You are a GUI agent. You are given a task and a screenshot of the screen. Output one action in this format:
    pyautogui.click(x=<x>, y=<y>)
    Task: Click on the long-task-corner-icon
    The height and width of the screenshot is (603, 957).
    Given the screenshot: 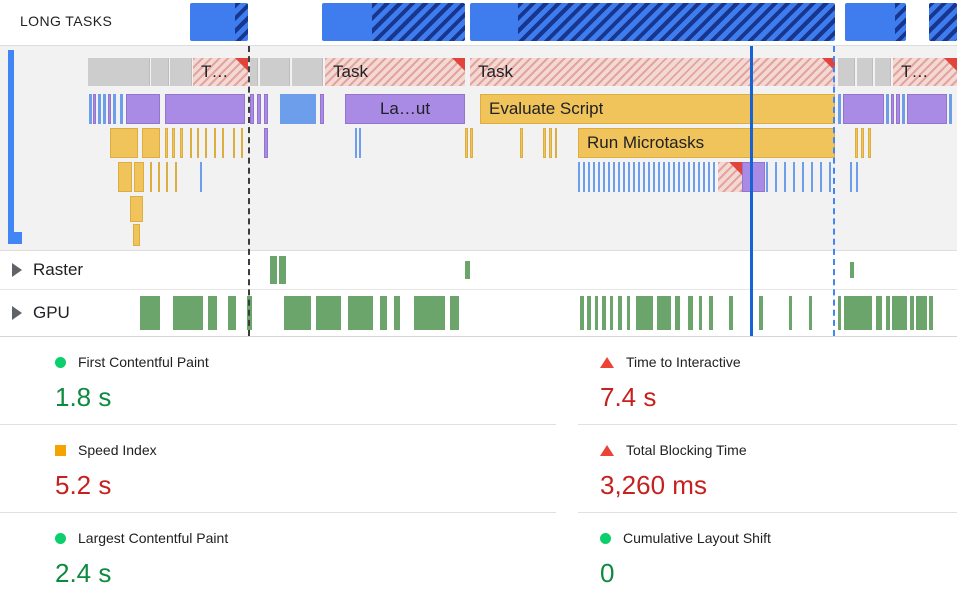 What is the action you would take?
    pyautogui.click(x=828, y=64)
    